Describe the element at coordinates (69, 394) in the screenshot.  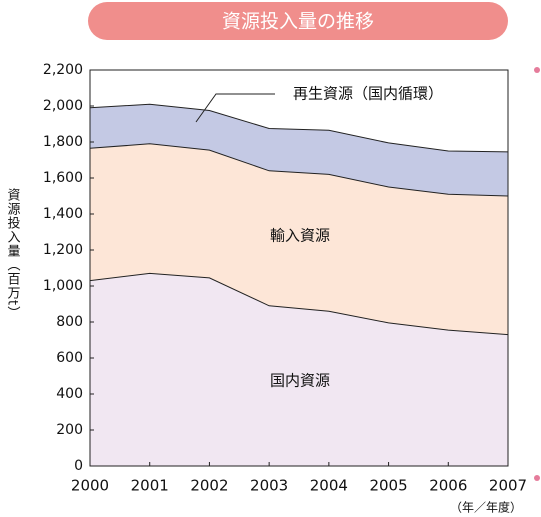
I see `y-tick-label: 400` at that location.